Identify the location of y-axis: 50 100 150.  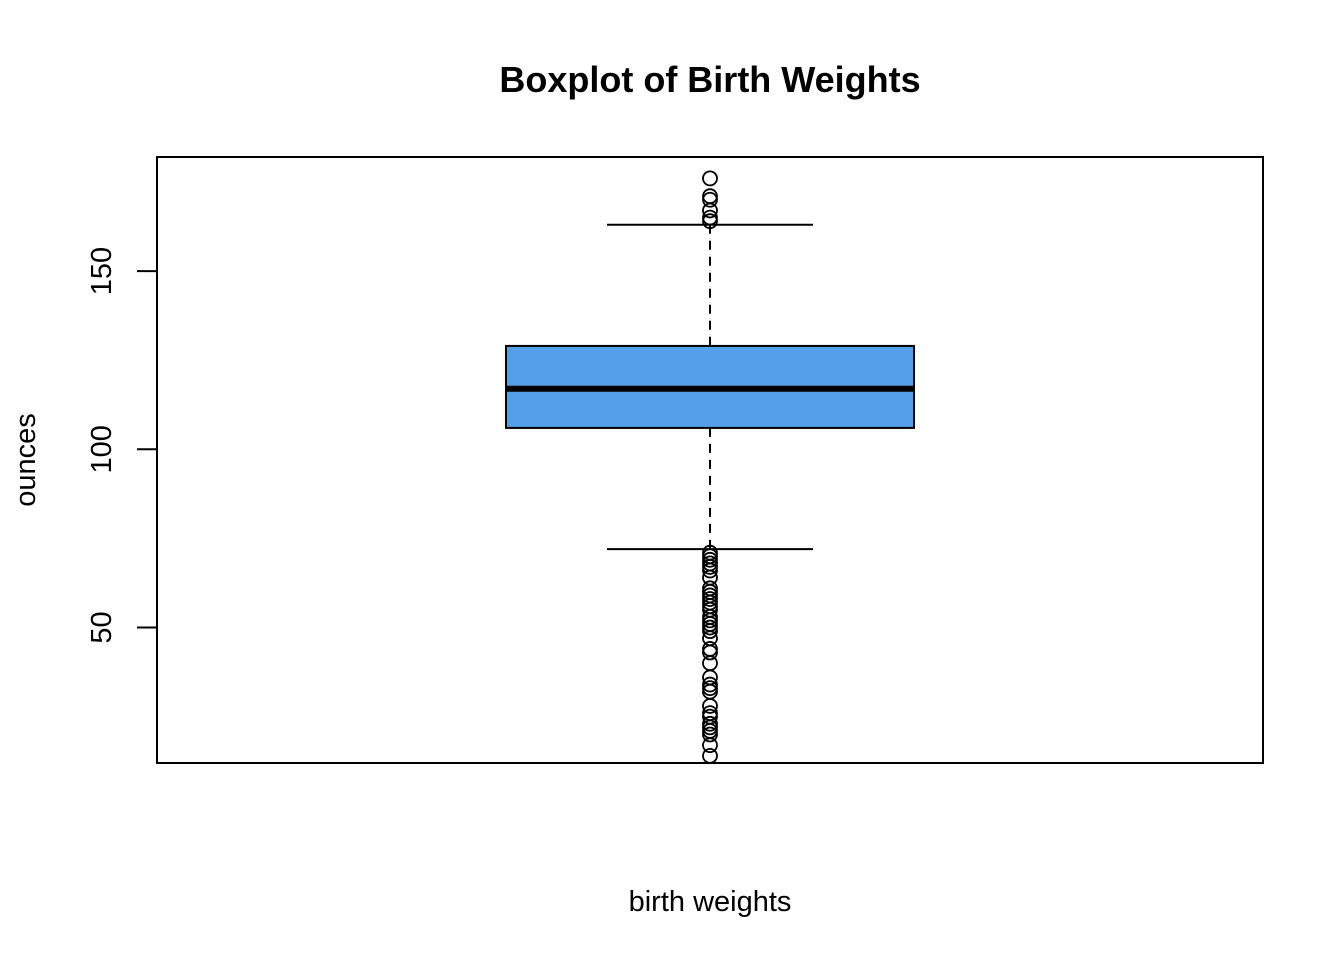
(122, 445).